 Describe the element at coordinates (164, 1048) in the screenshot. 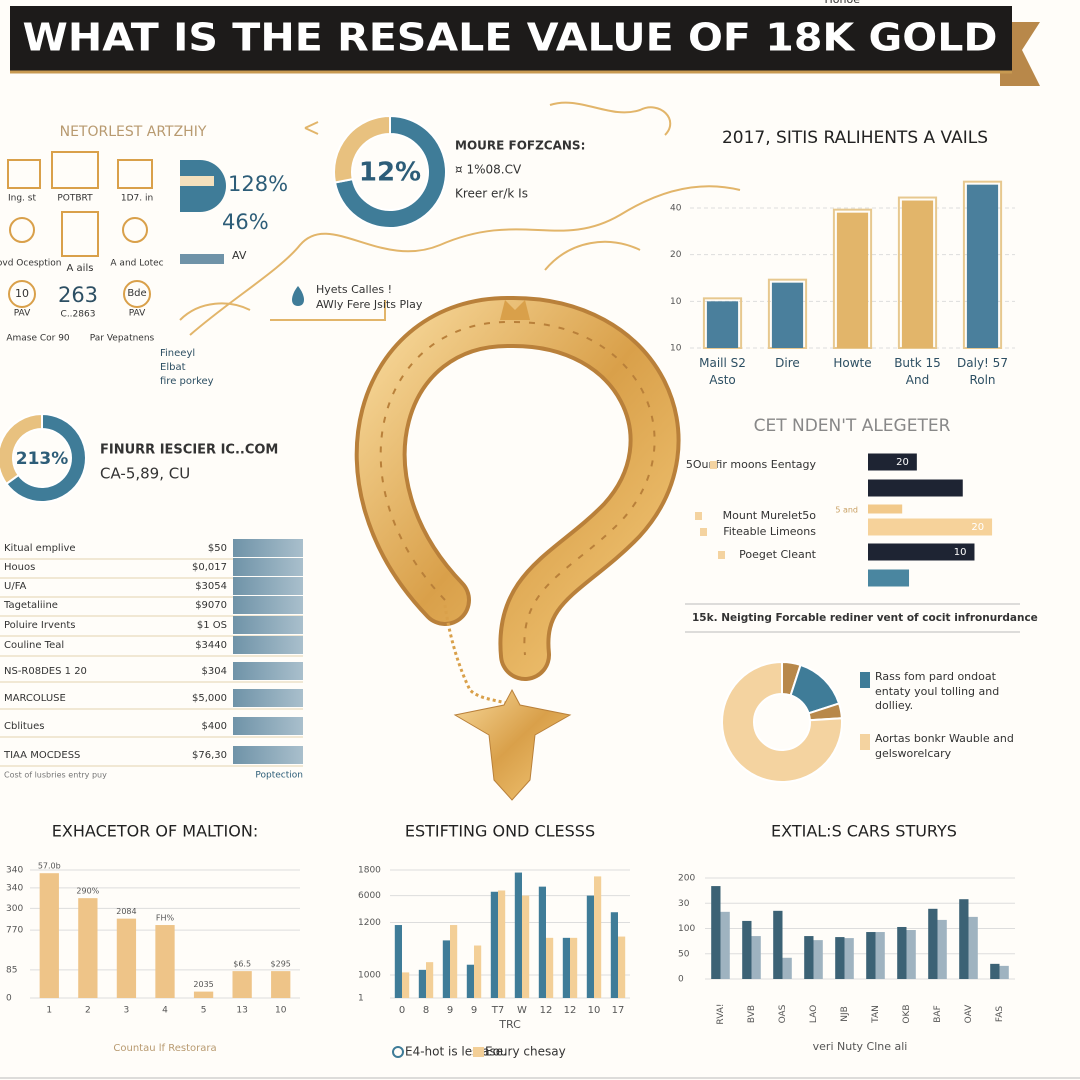

I see `x-axis-label: Countau lf Restorara` at that location.